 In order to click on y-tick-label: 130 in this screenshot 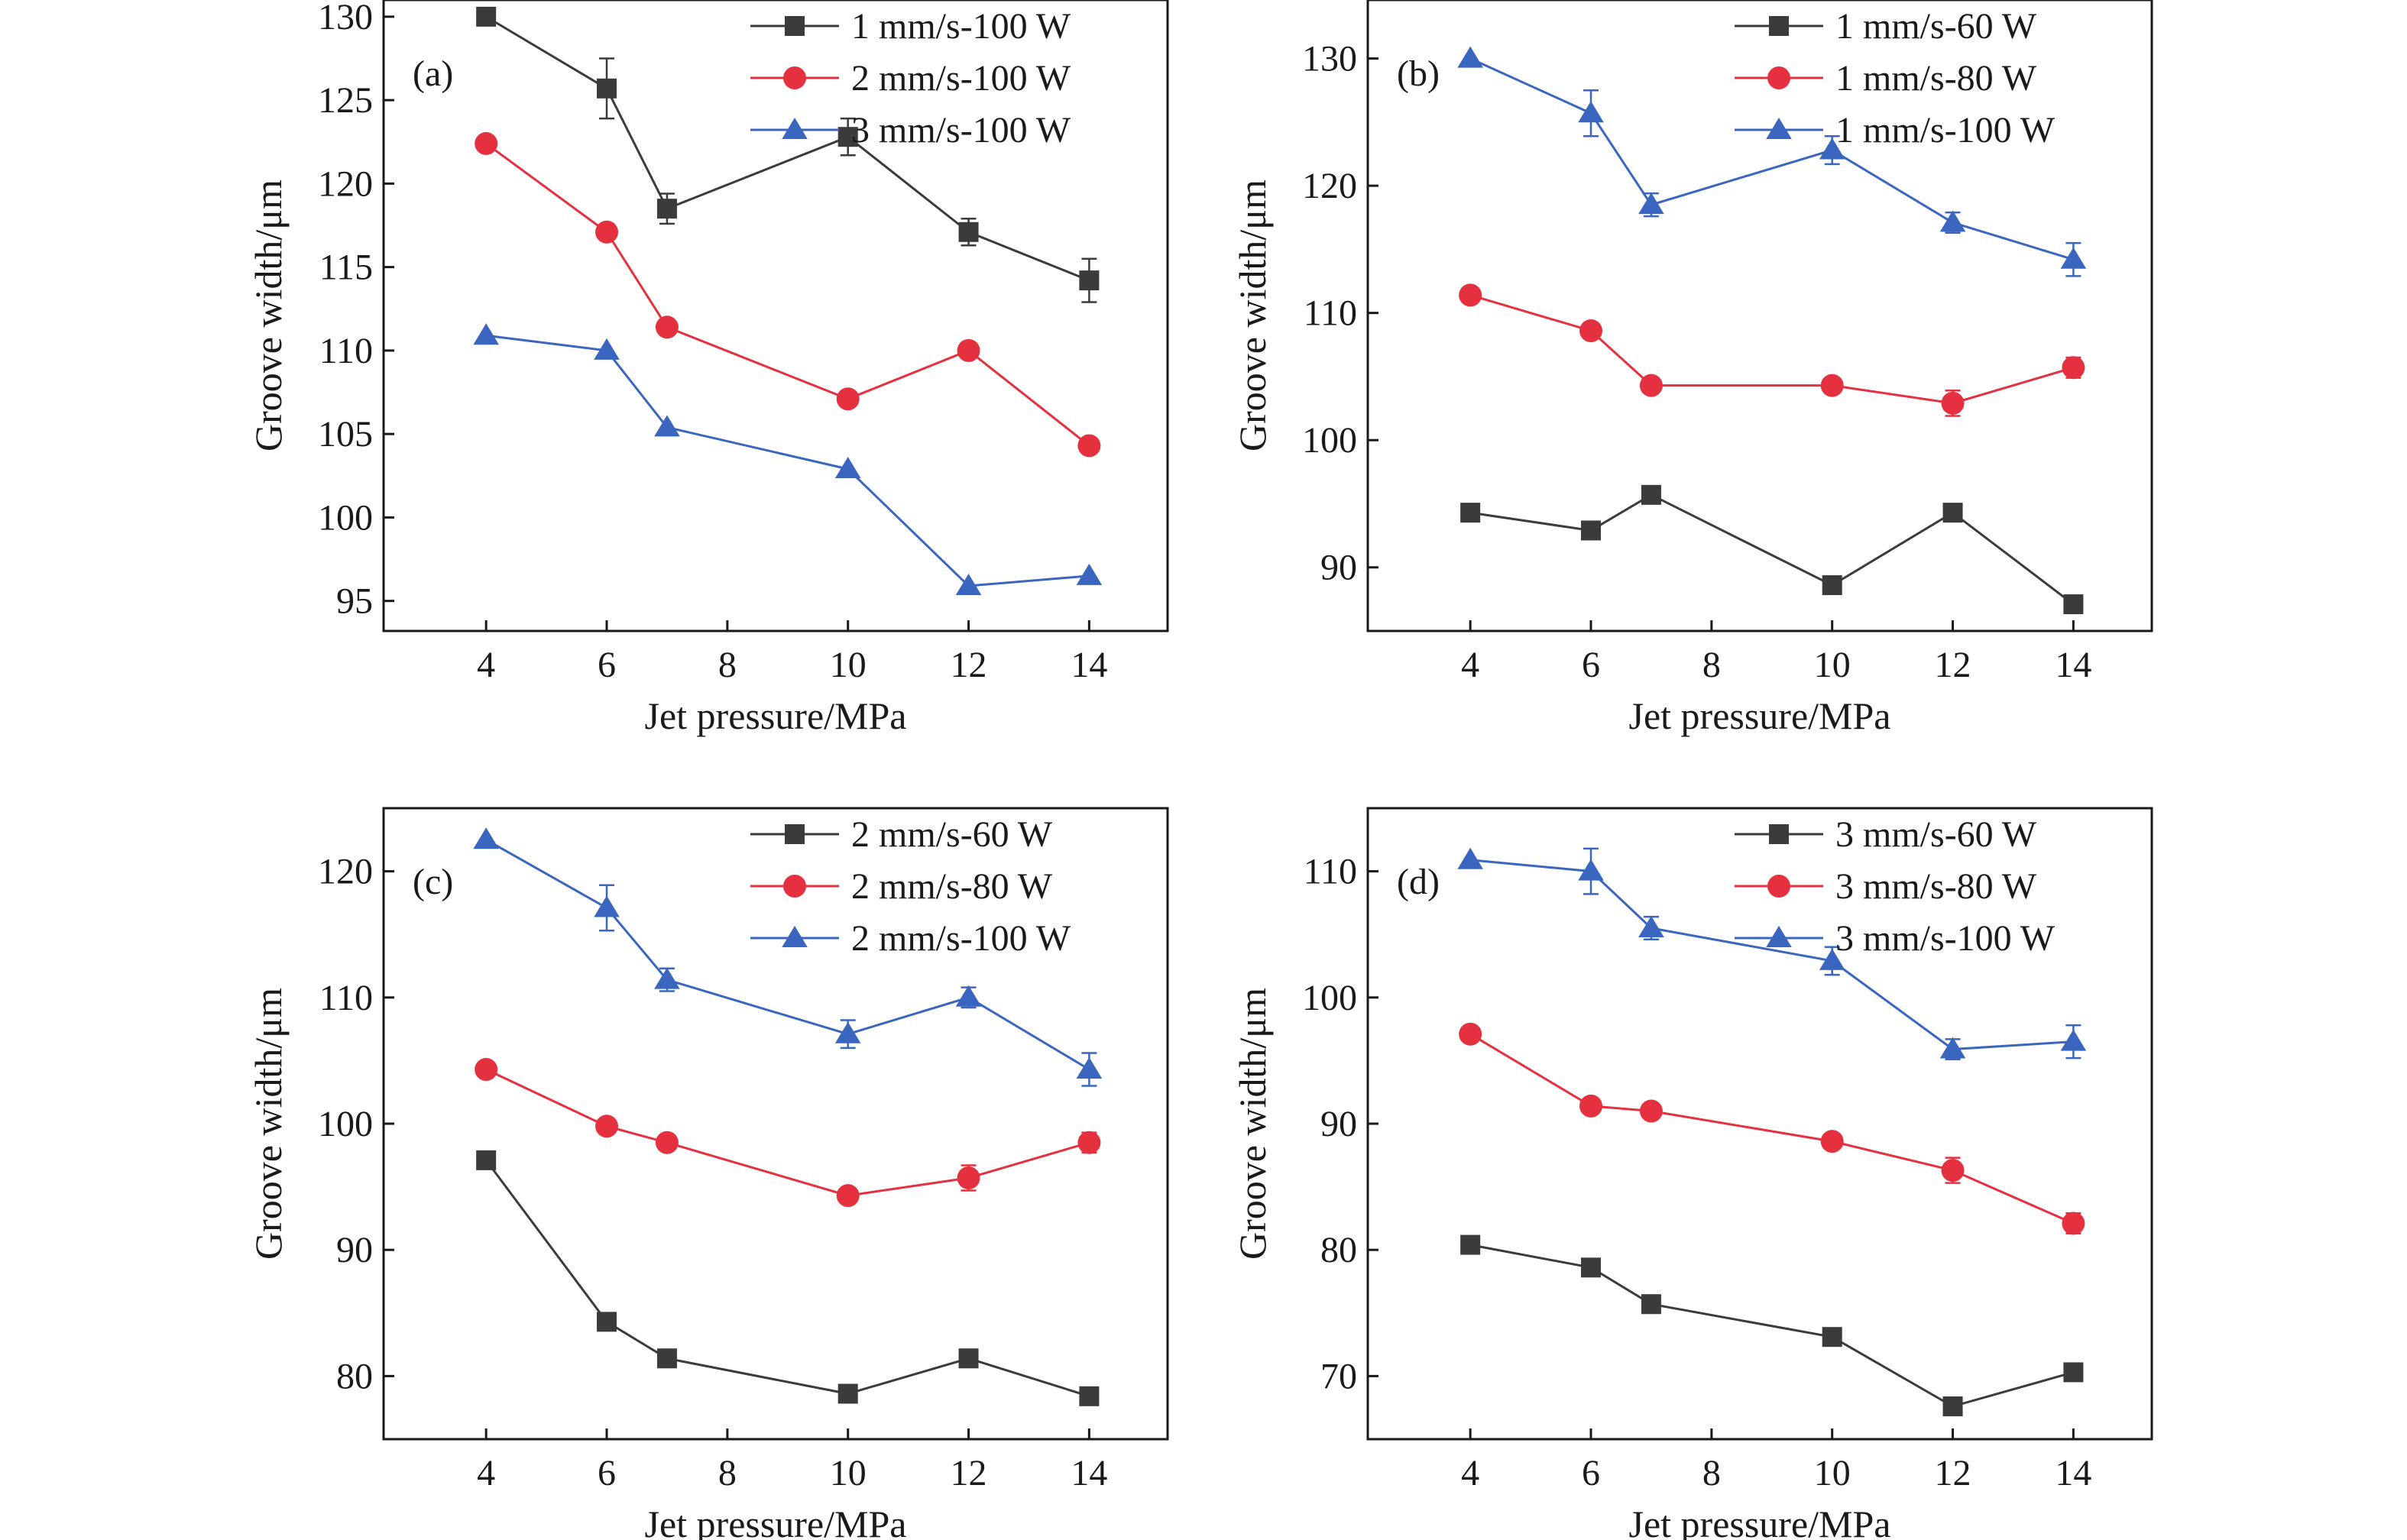, I will do `click(1329, 59)`.